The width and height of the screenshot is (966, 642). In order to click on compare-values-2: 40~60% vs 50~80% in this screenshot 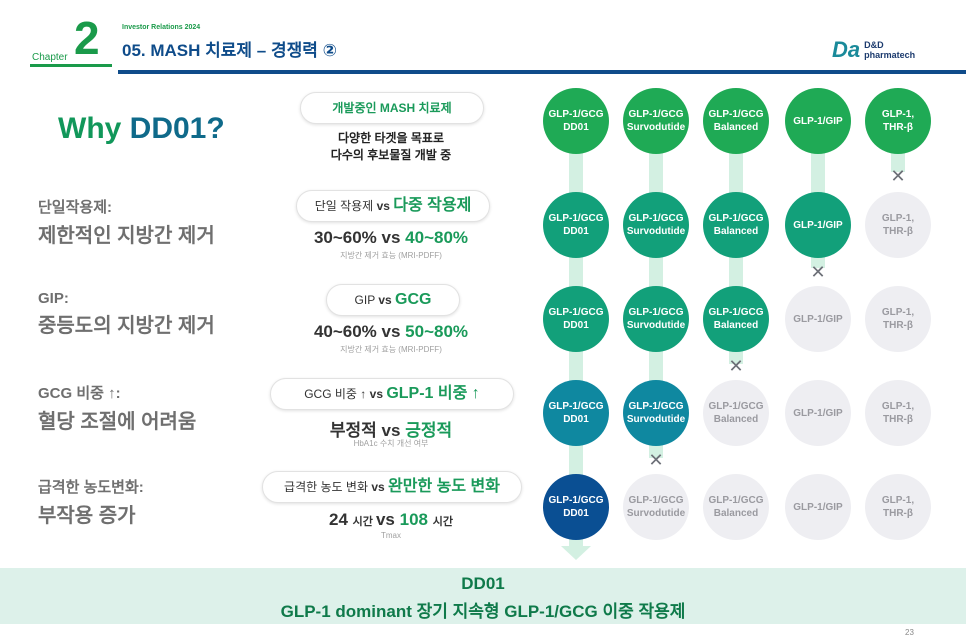, I will do `click(391, 332)`.